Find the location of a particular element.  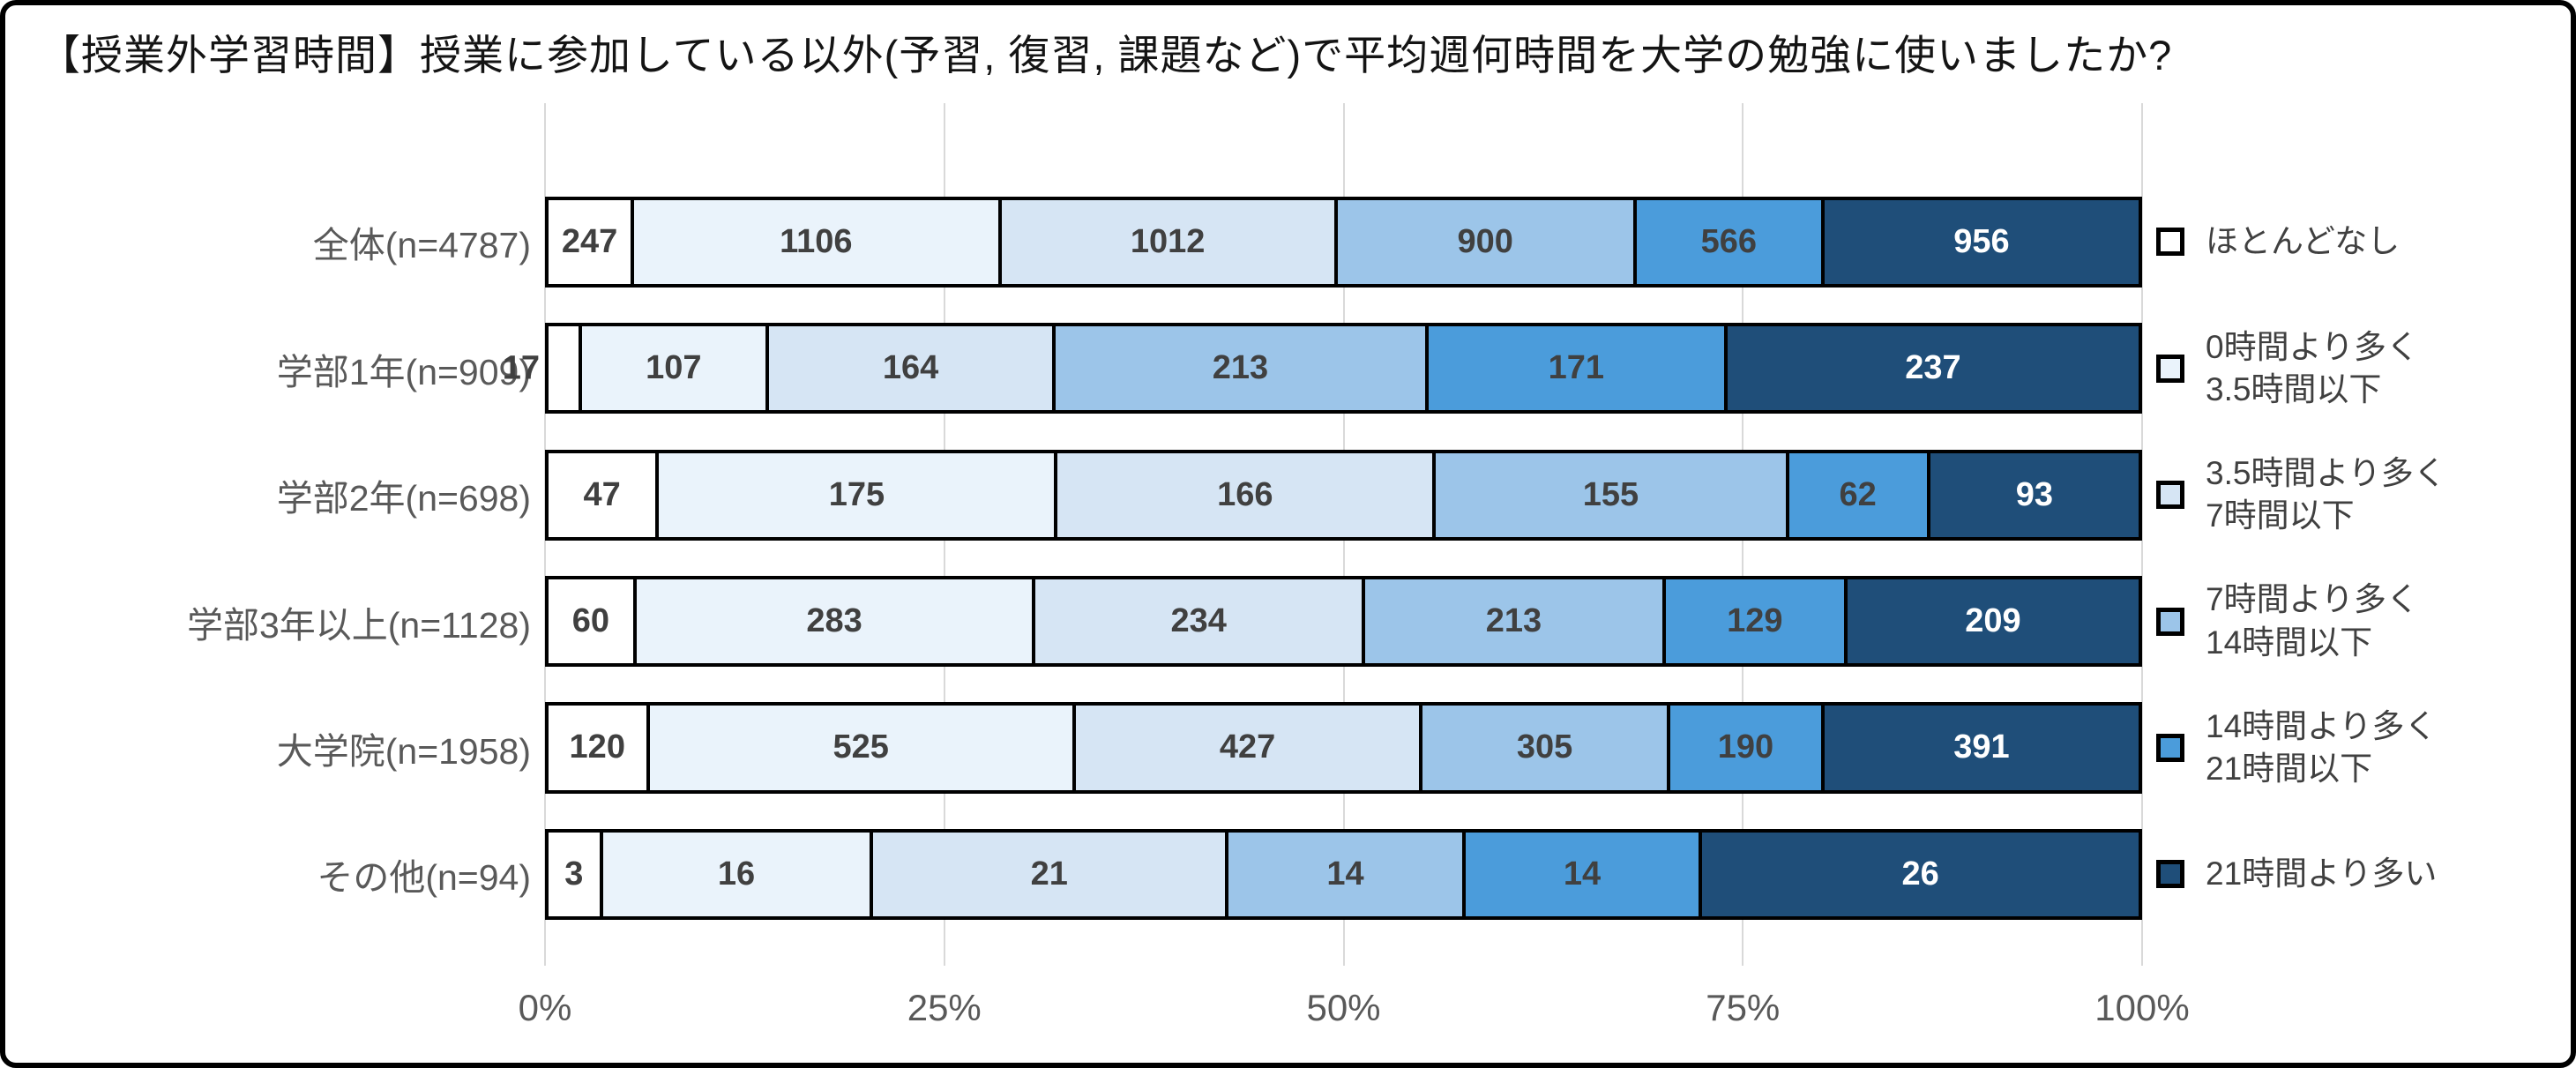

bar-segment: 47 is located at coordinates (602, 494).